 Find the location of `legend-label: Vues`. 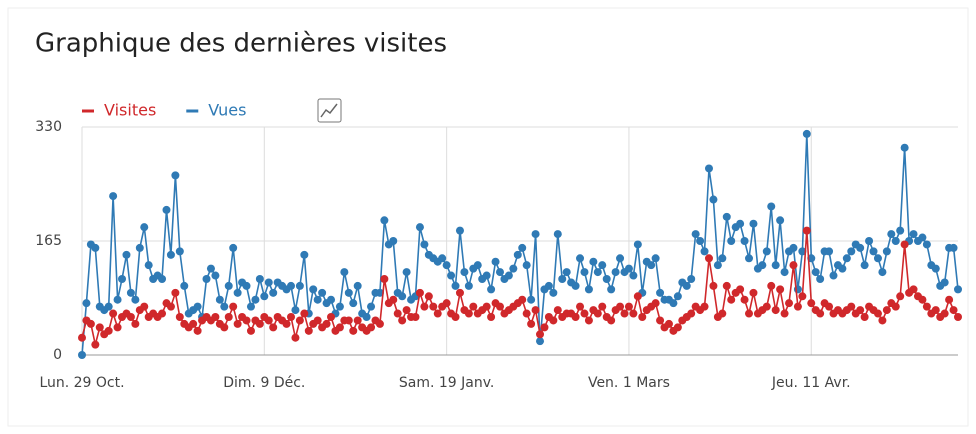

legend-label: Vues is located at coordinates (227, 110).